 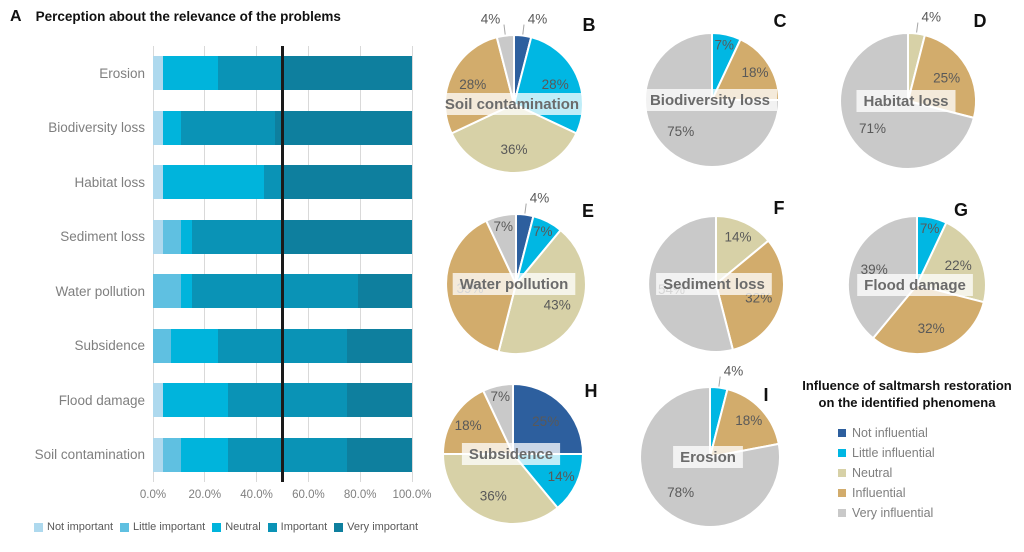 I want to click on bar-row: Habitat loss, so click(x=206, y=182).